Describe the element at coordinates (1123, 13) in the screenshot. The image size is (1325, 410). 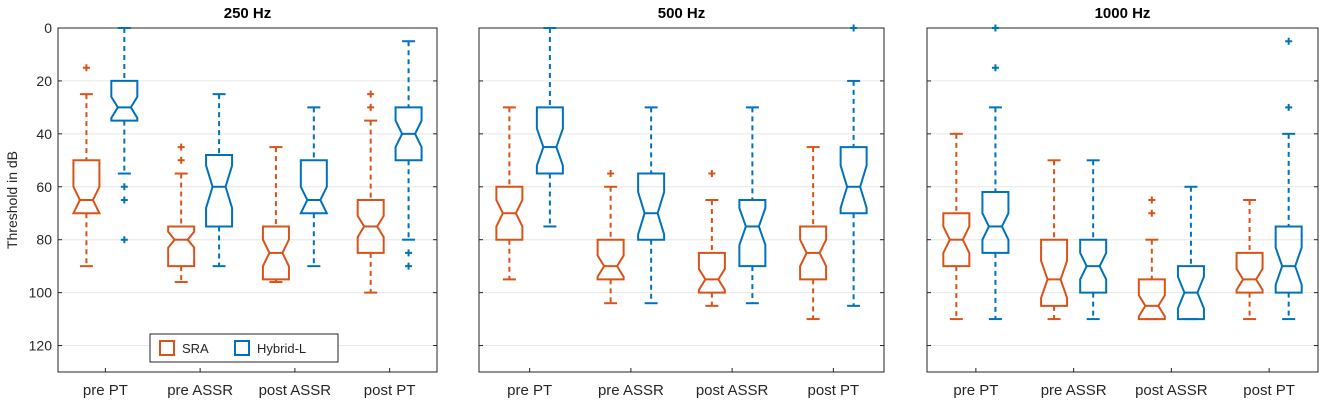
I see `panel-title: 1000 Hz` at that location.